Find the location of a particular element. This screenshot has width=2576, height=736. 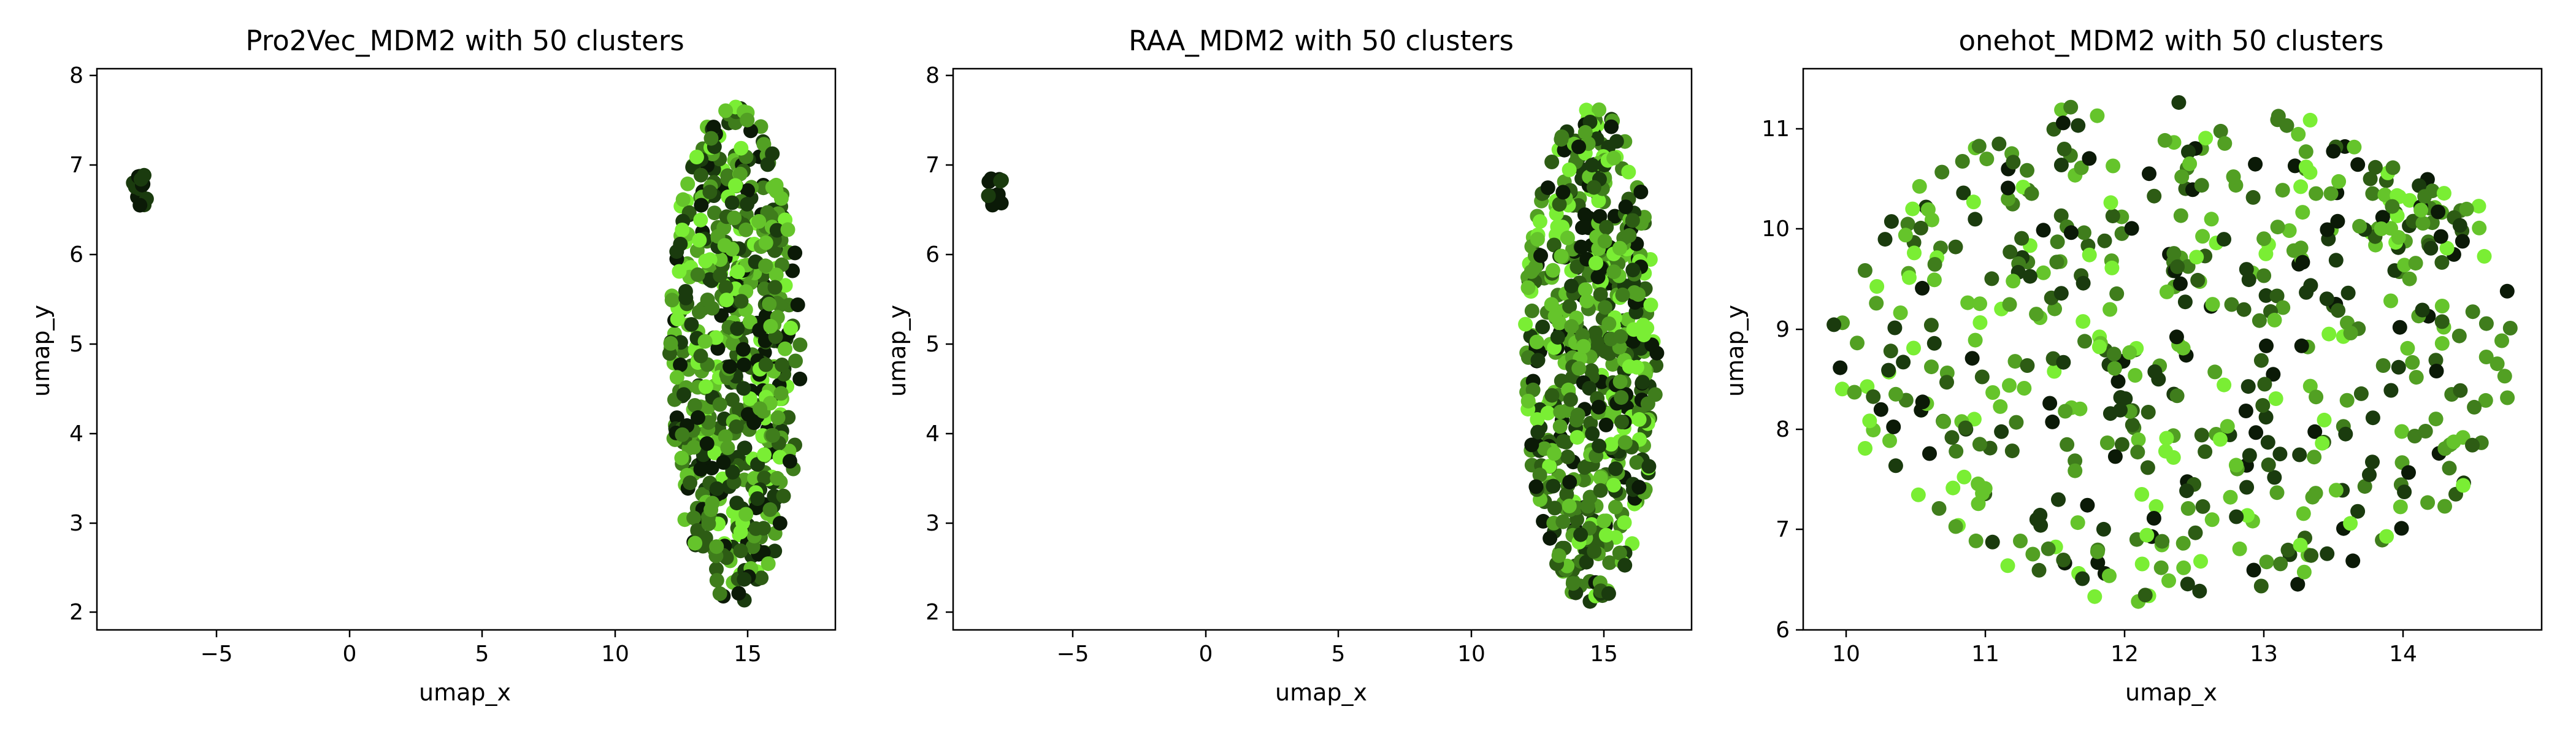

x-tick-label: 11 is located at coordinates (1985, 654).